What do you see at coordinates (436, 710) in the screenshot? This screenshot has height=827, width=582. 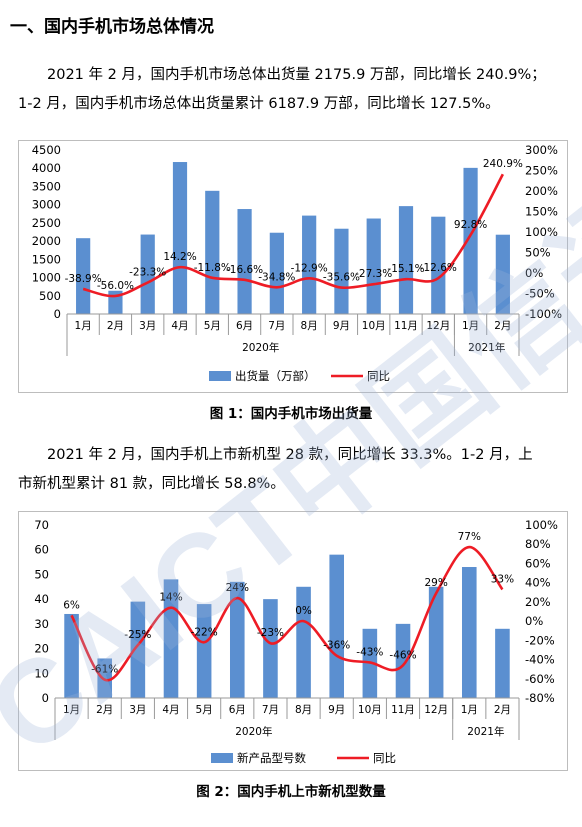 I see `x-tick-label: 12月` at bounding box center [436, 710].